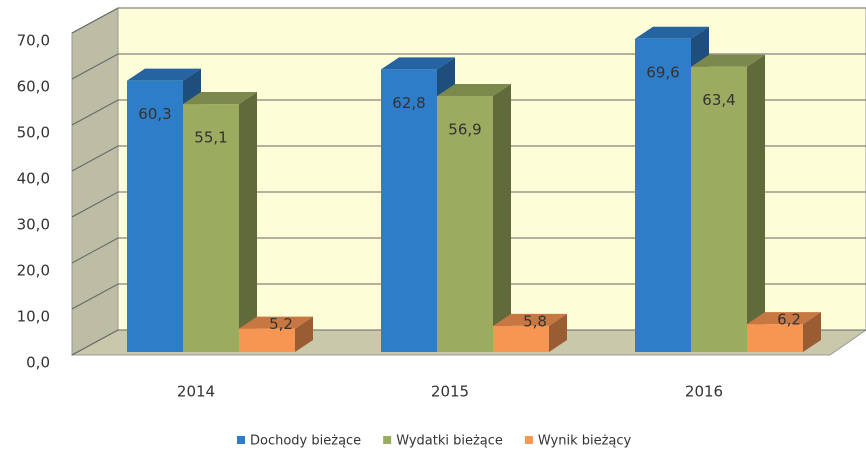 The image size is (866, 456). I want to click on y-tick-label: 40,0, so click(33, 179).